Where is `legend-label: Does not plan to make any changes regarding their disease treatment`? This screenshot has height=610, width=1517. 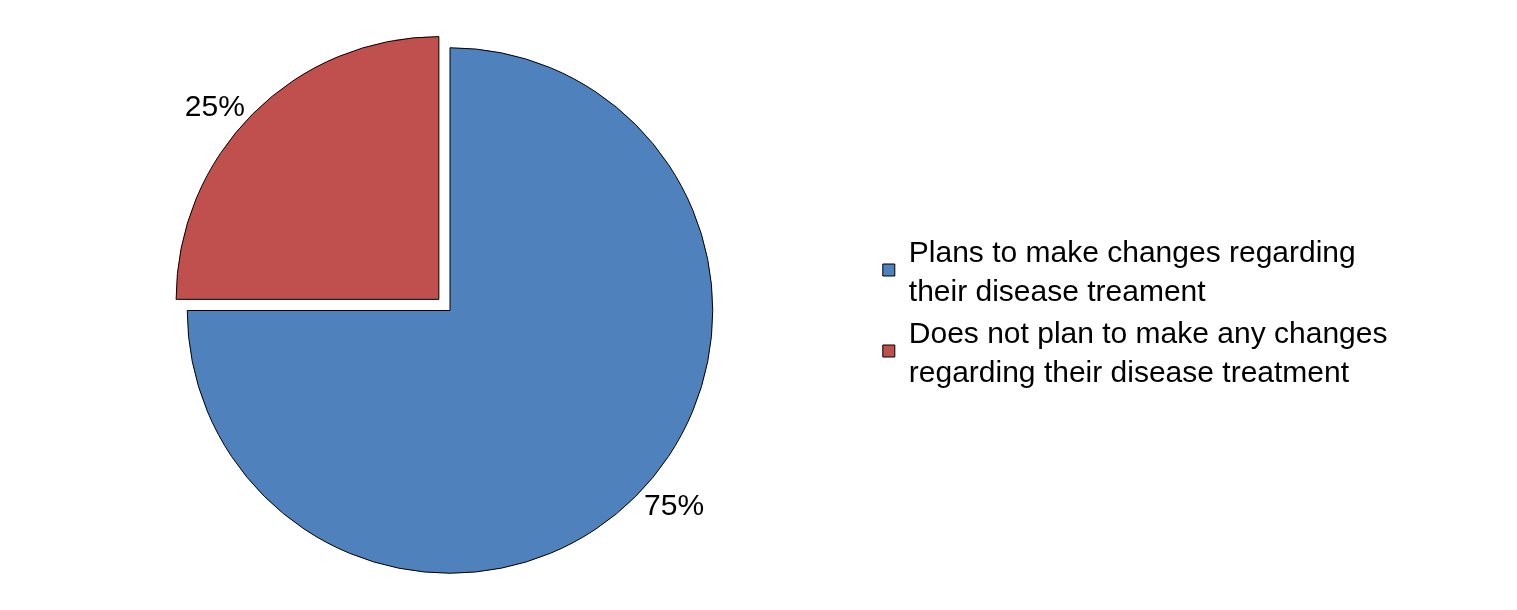 legend-label: Does not plan to make any changes regarding their disease treatment is located at coordinates (1148, 352).